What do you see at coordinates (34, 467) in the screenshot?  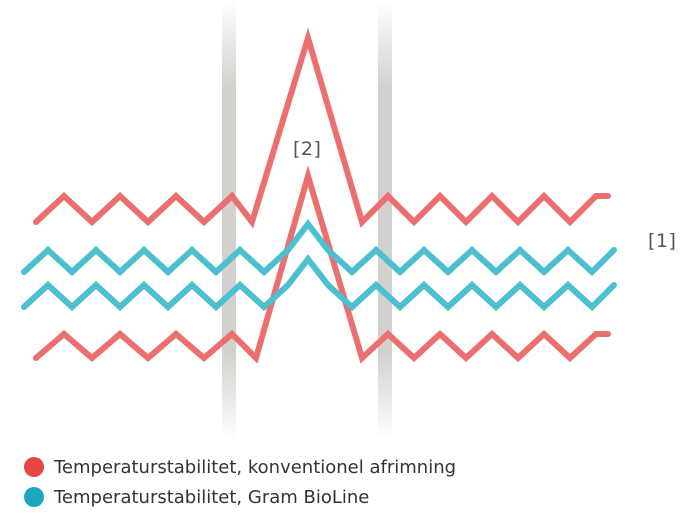 I see `red-dot-icon` at bounding box center [34, 467].